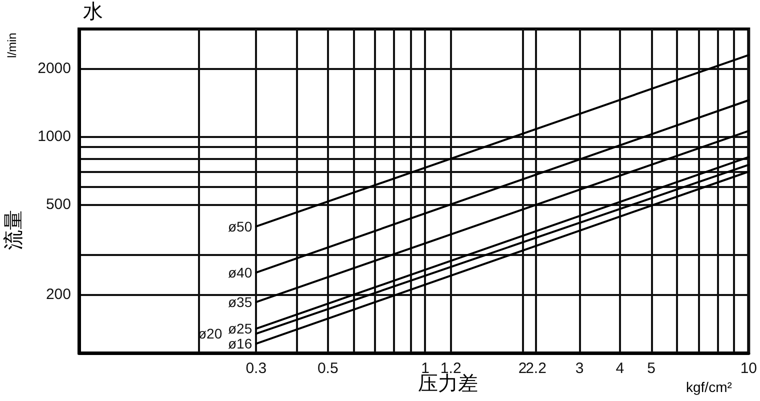 The width and height of the screenshot is (760, 401). I want to click on x-tick-label: 4, so click(620, 368).